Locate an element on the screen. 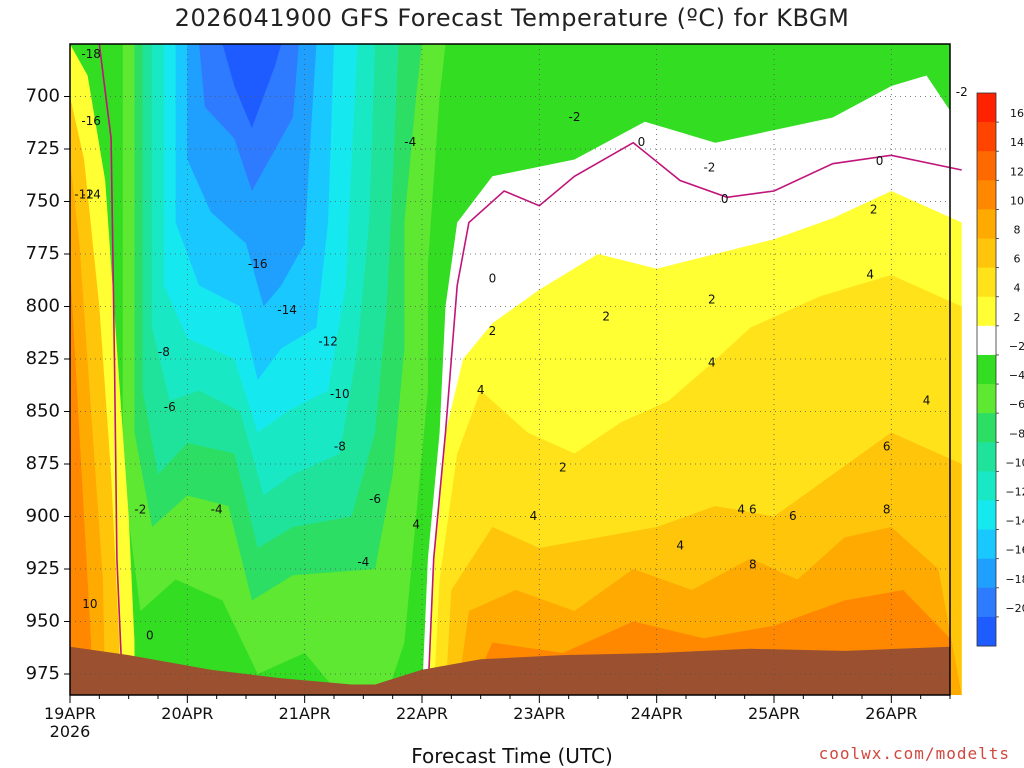  y-tick-label: 825 is located at coordinates (43, 358).